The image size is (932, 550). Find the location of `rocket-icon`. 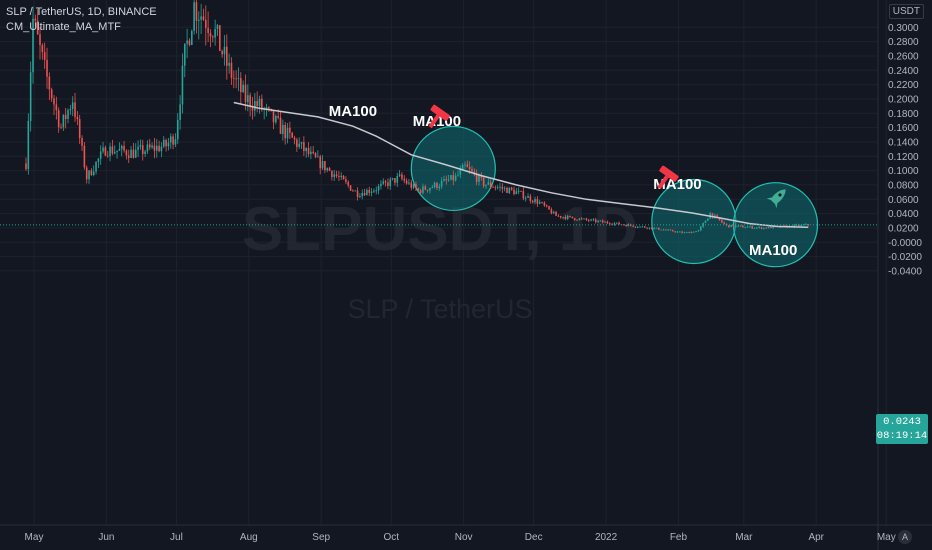

rocket-icon is located at coordinates (776, 199).